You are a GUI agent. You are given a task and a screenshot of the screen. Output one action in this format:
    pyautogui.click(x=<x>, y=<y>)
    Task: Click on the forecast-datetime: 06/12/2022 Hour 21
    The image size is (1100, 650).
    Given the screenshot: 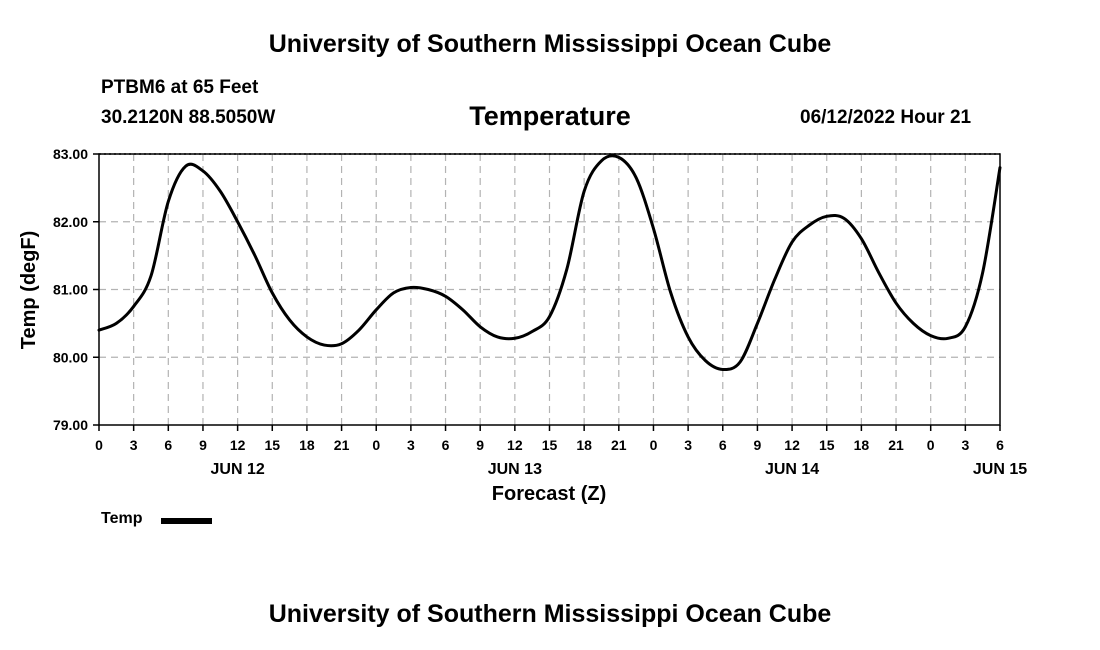 What is the action you would take?
    pyautogui.click(x=886, y=117)
    